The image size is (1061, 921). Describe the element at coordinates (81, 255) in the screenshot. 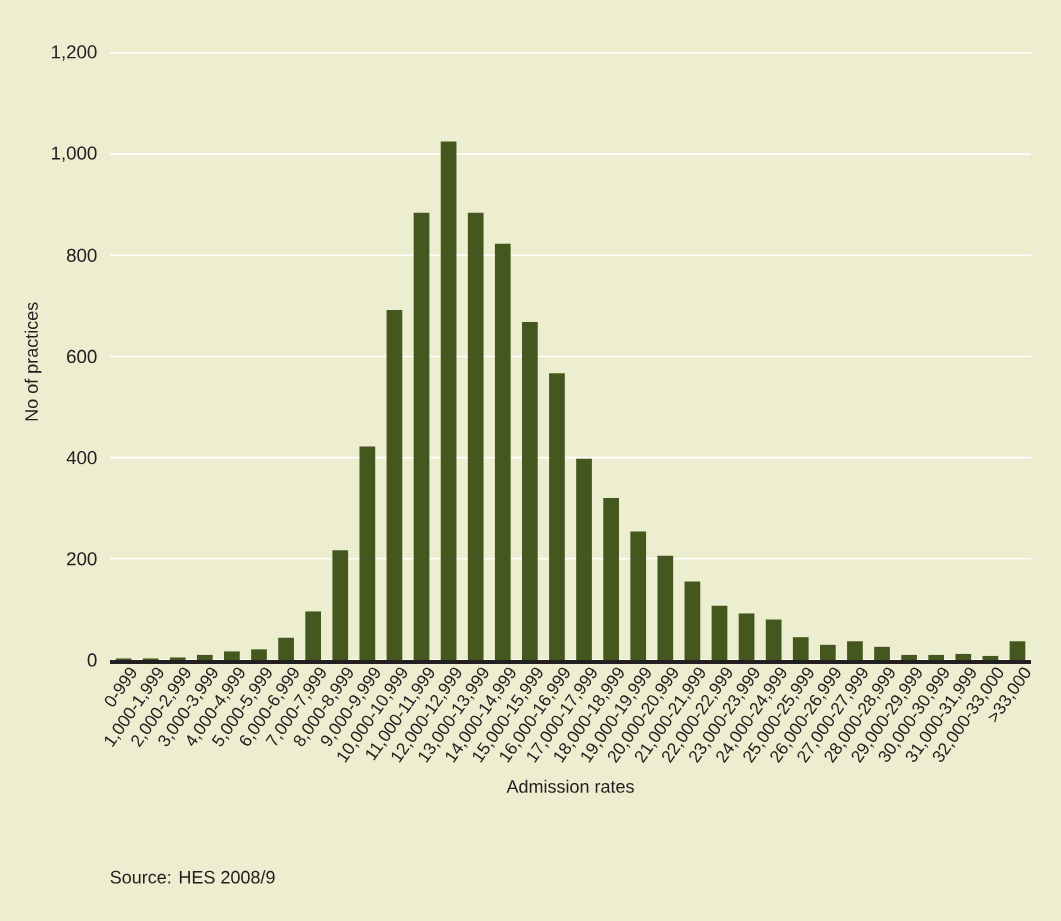

I see `y-tick-label: 800` at that location.